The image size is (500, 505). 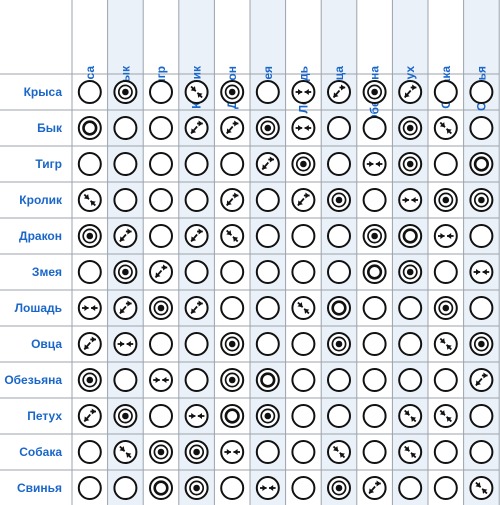 What do you see at coordinates (48, 164) in the screenshot?
I see `row-header-label: Тигр` at bounding box center [48, 164].